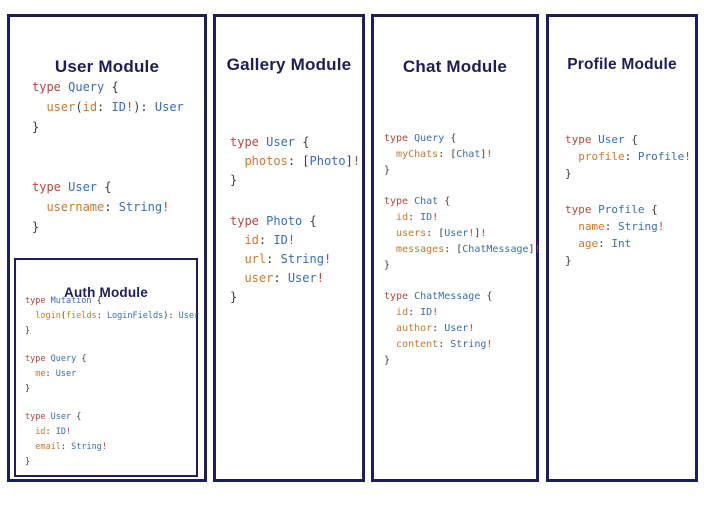 The image size is (704, 511). What do you see at coordinates (447, 154) in the screenshot?
I see `code-token-pn: : [` at bounding box center [447, 154].